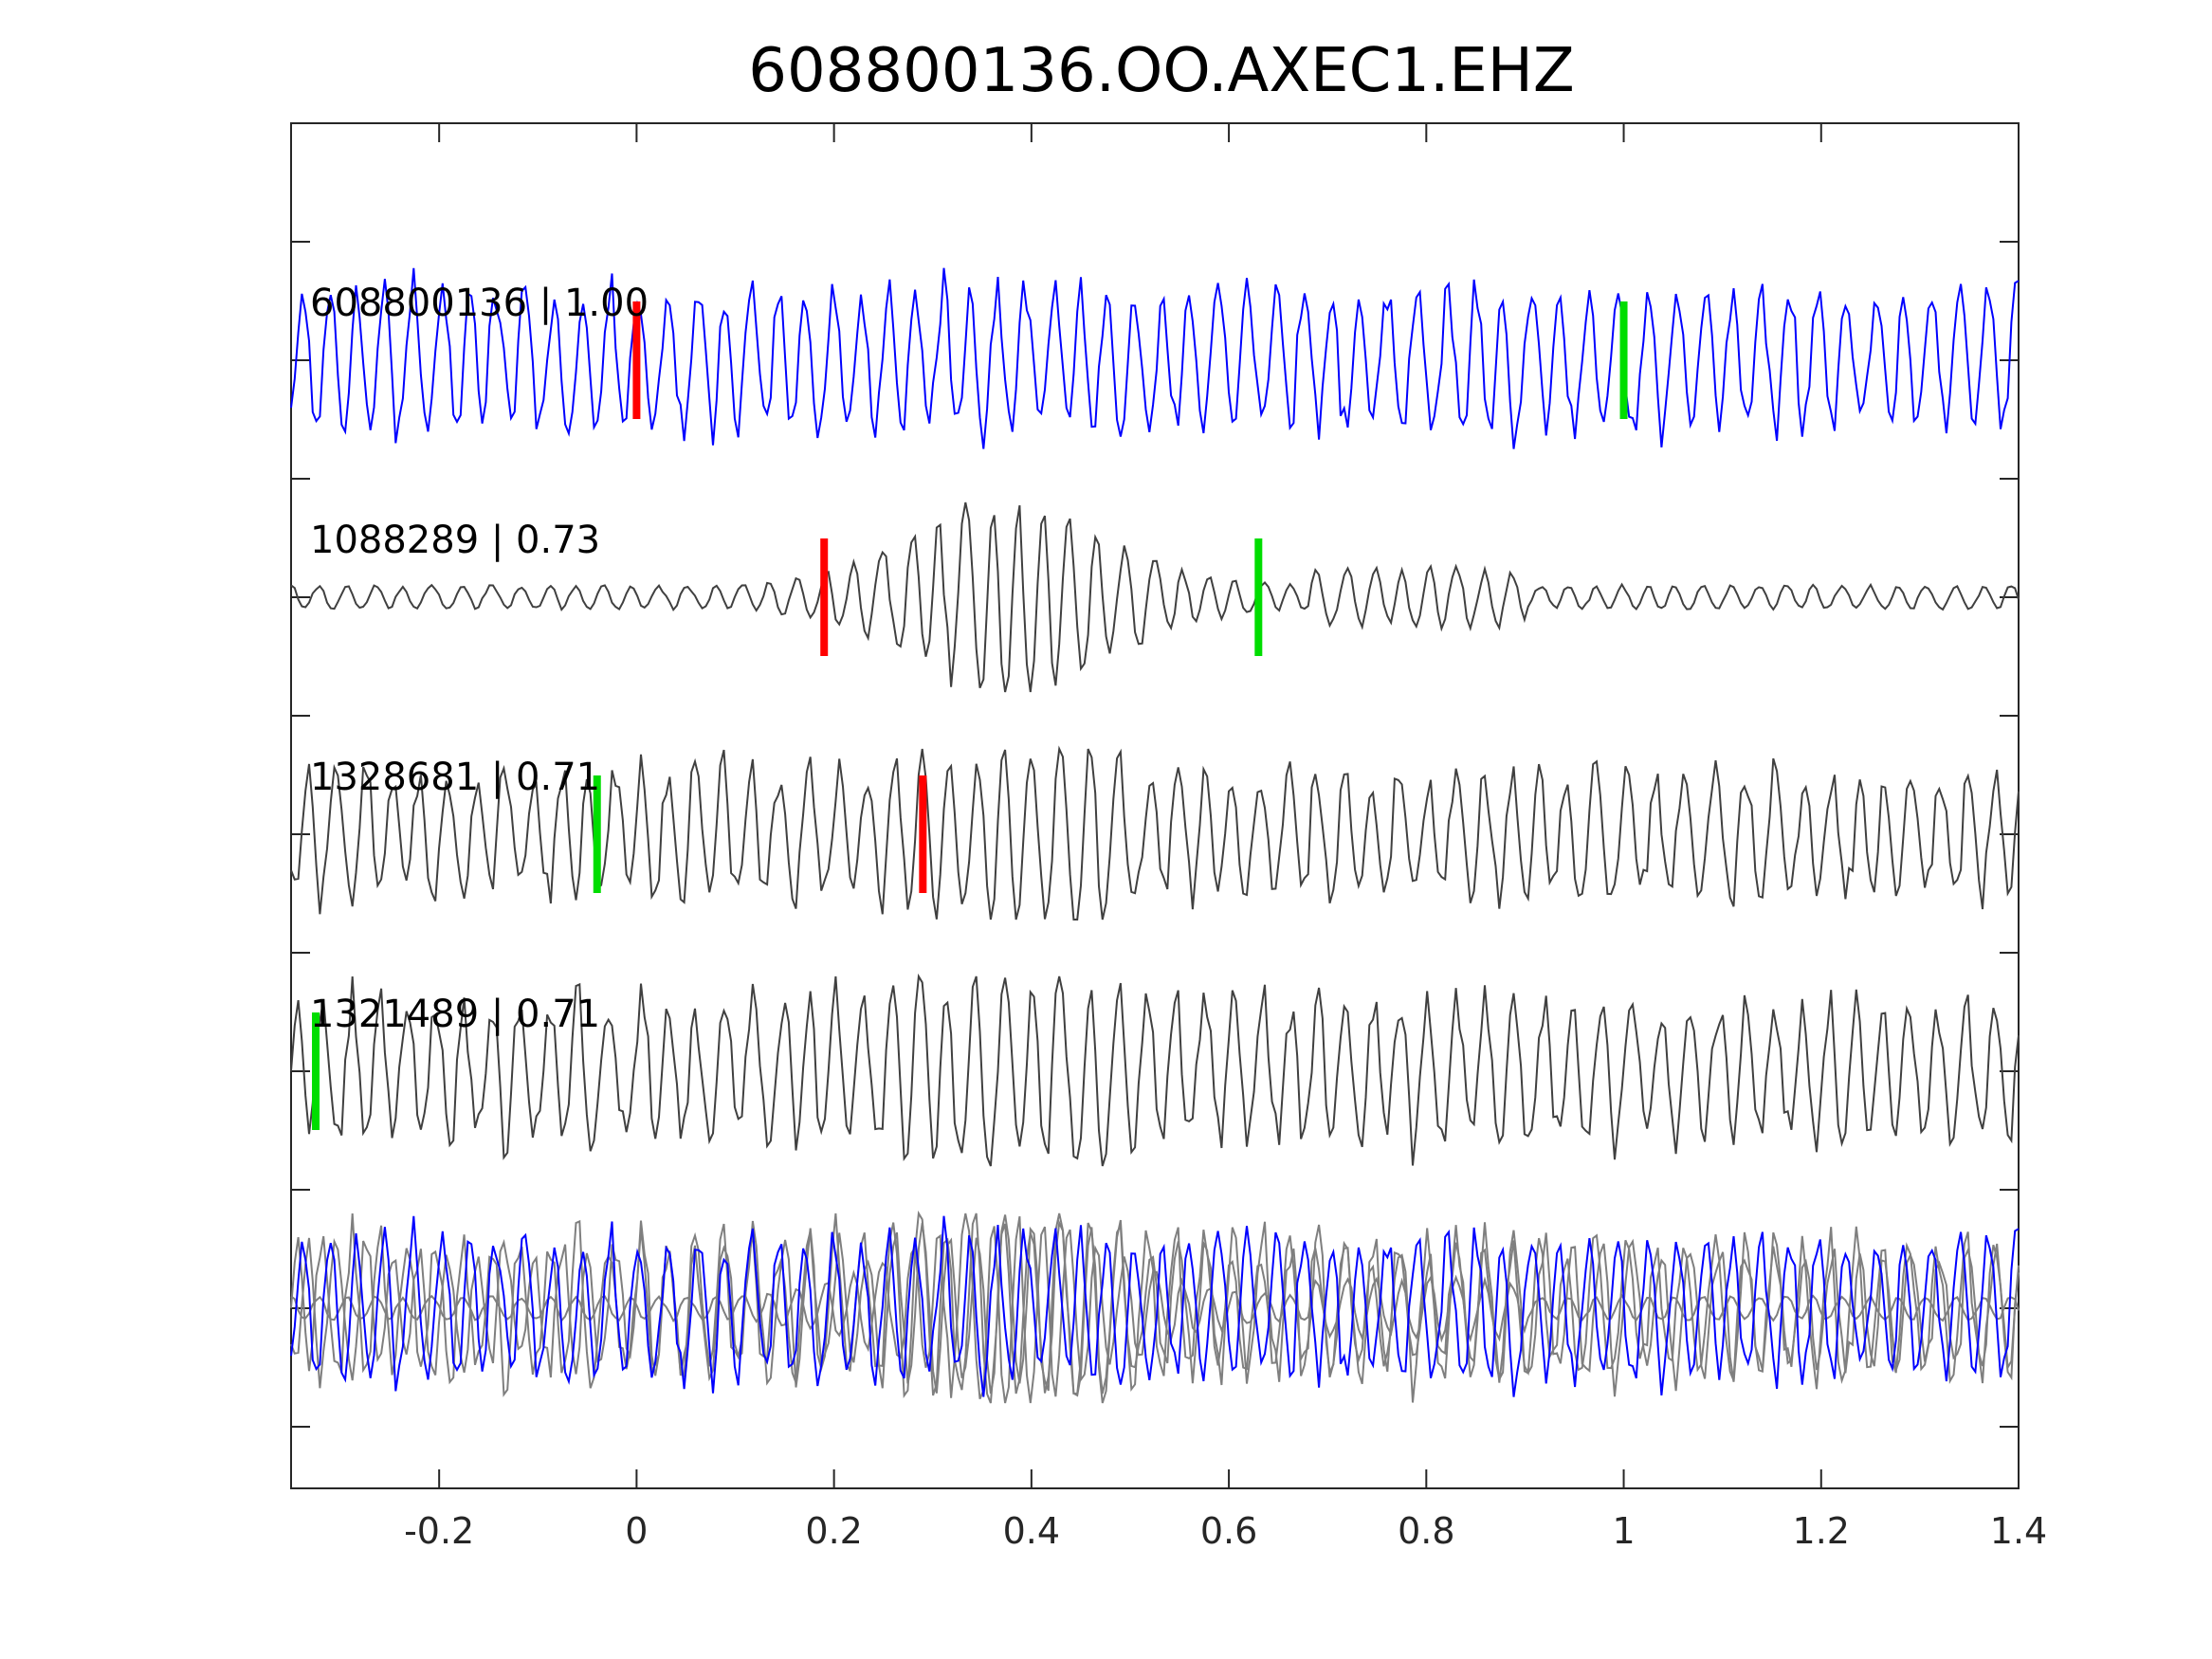  What do you see at coordinates (1161, 71) in the screenshot?
I see `chart-title: 608800136.OO.AXEC1.EHZ` at bounding box center [1161, 71].